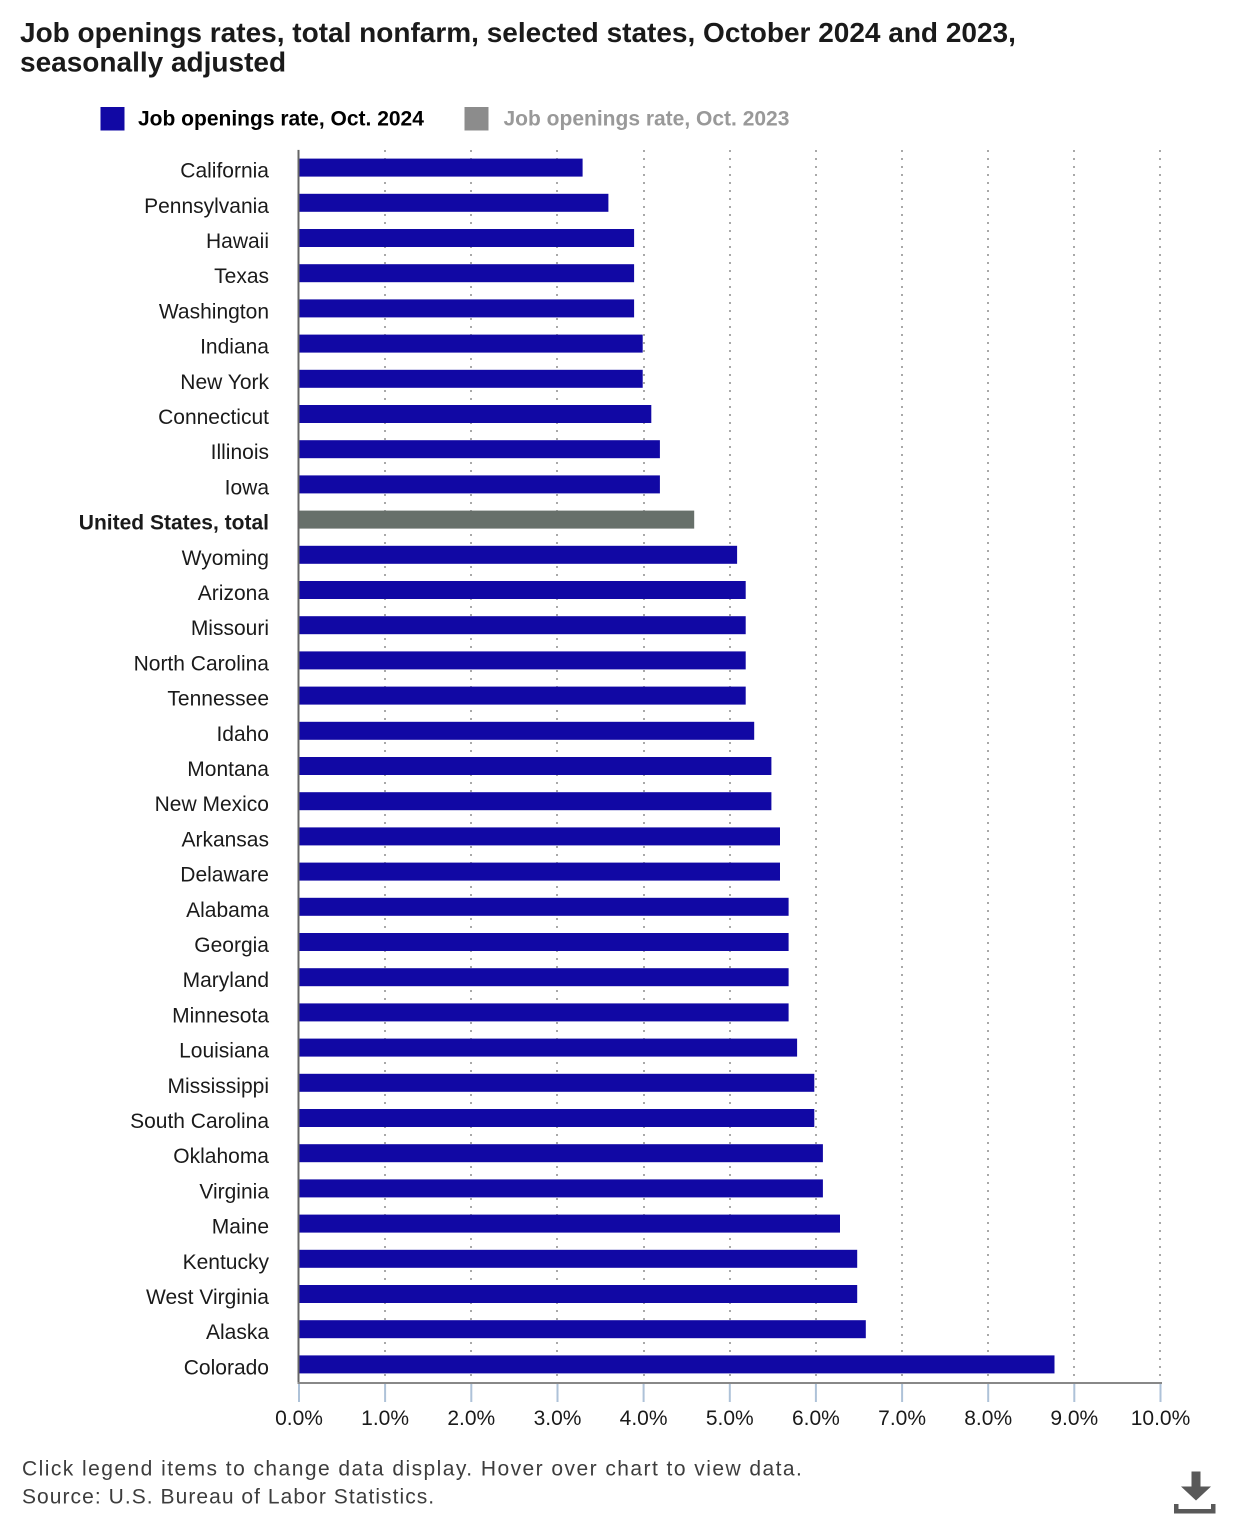  Describe the element at coordinates (225, 558) in the screenshot. I see `svg-text: Wyoming` at that location.